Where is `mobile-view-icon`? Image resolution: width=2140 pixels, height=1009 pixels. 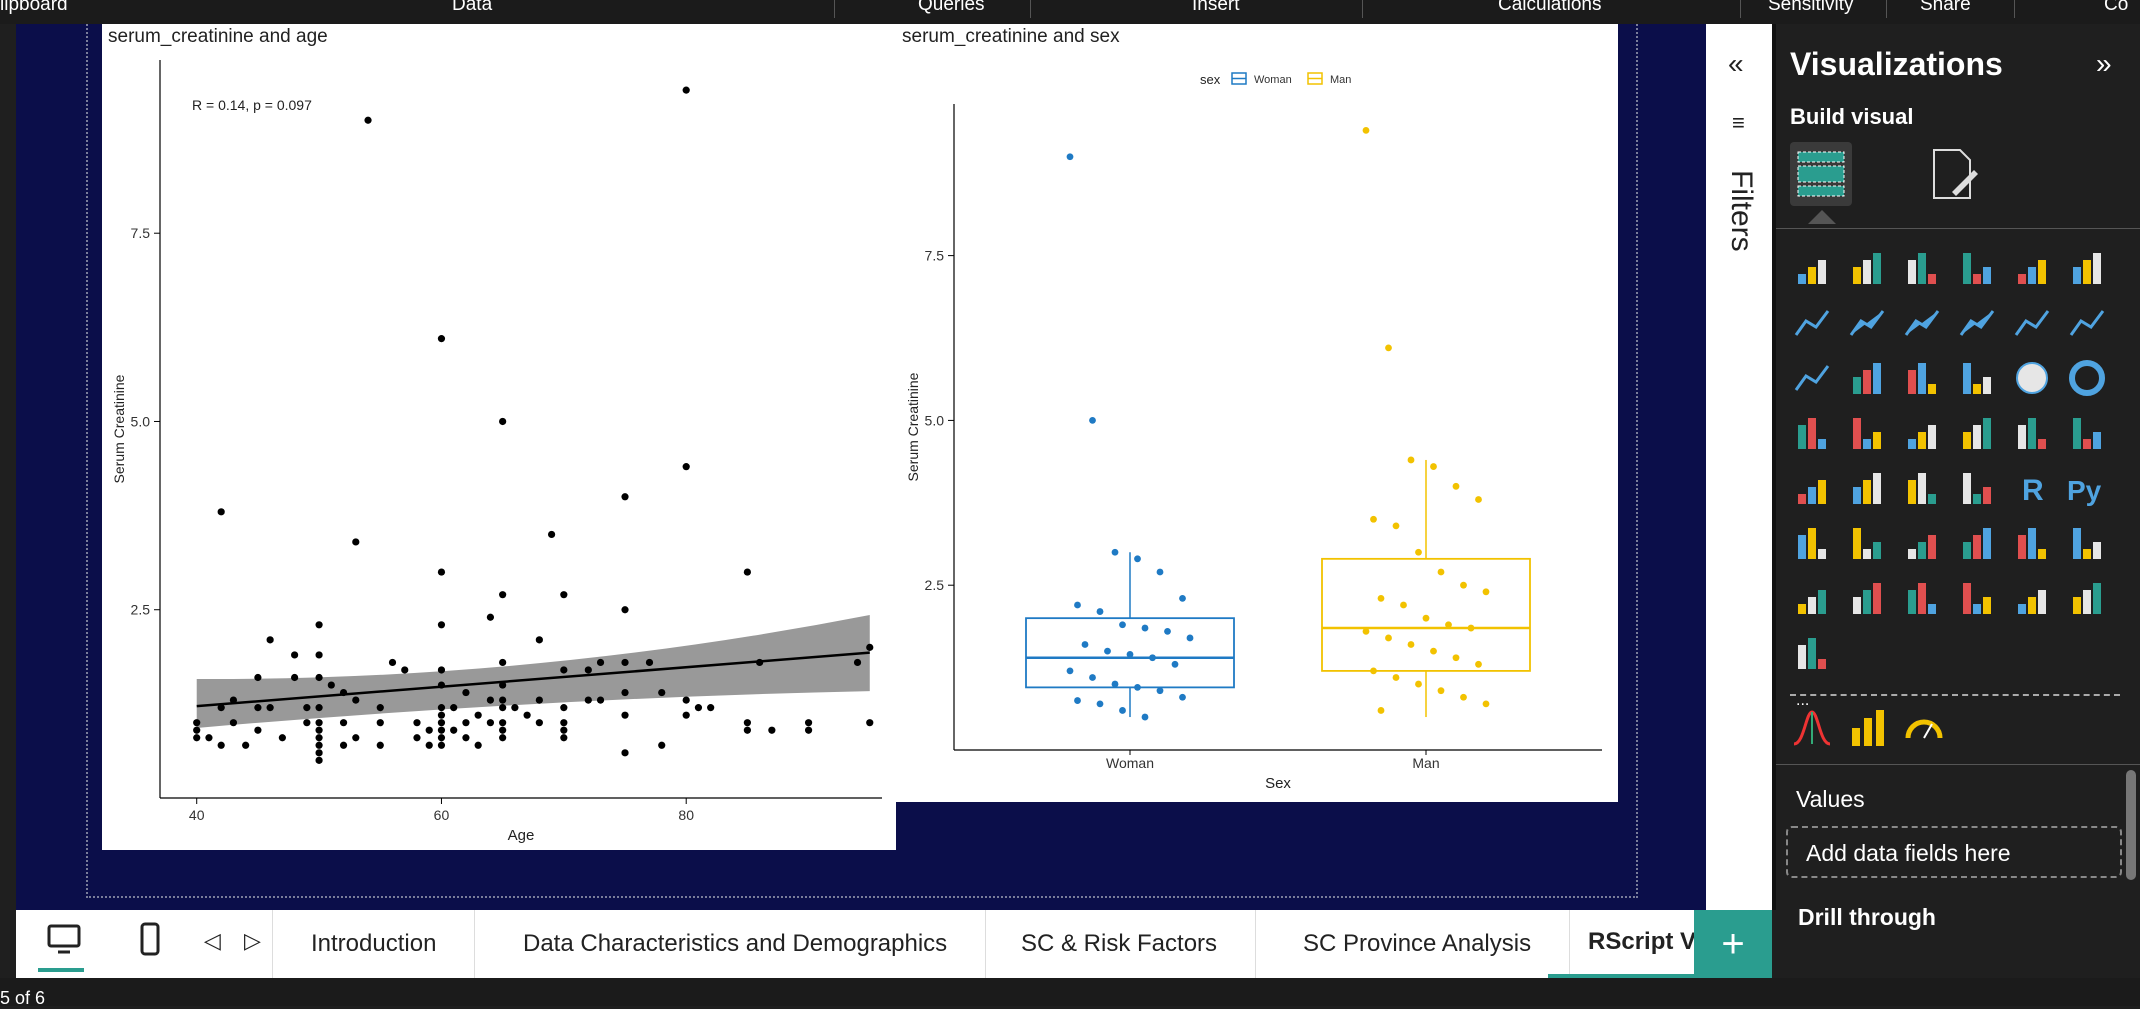 mobile-view-icon is located at coordinates (150, 944).